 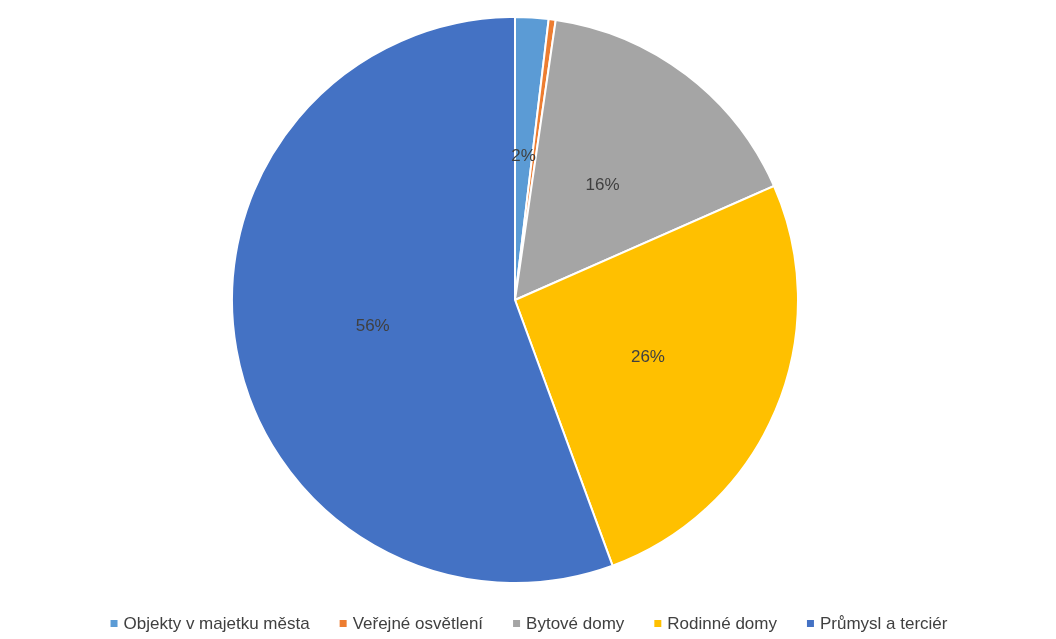 What do you see at coordinates (602, 185) in the screenshot?
I see `data-label: 16%` at bounding box center [602, 185].